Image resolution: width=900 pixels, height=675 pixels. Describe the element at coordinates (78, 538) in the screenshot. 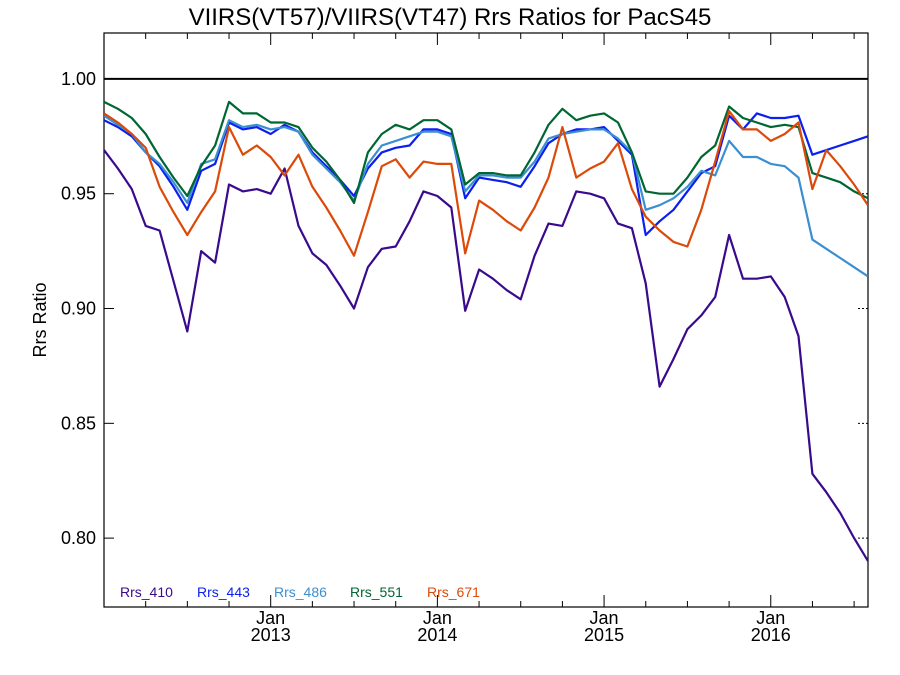

I see `y-tick-label: 0.80` at that location.